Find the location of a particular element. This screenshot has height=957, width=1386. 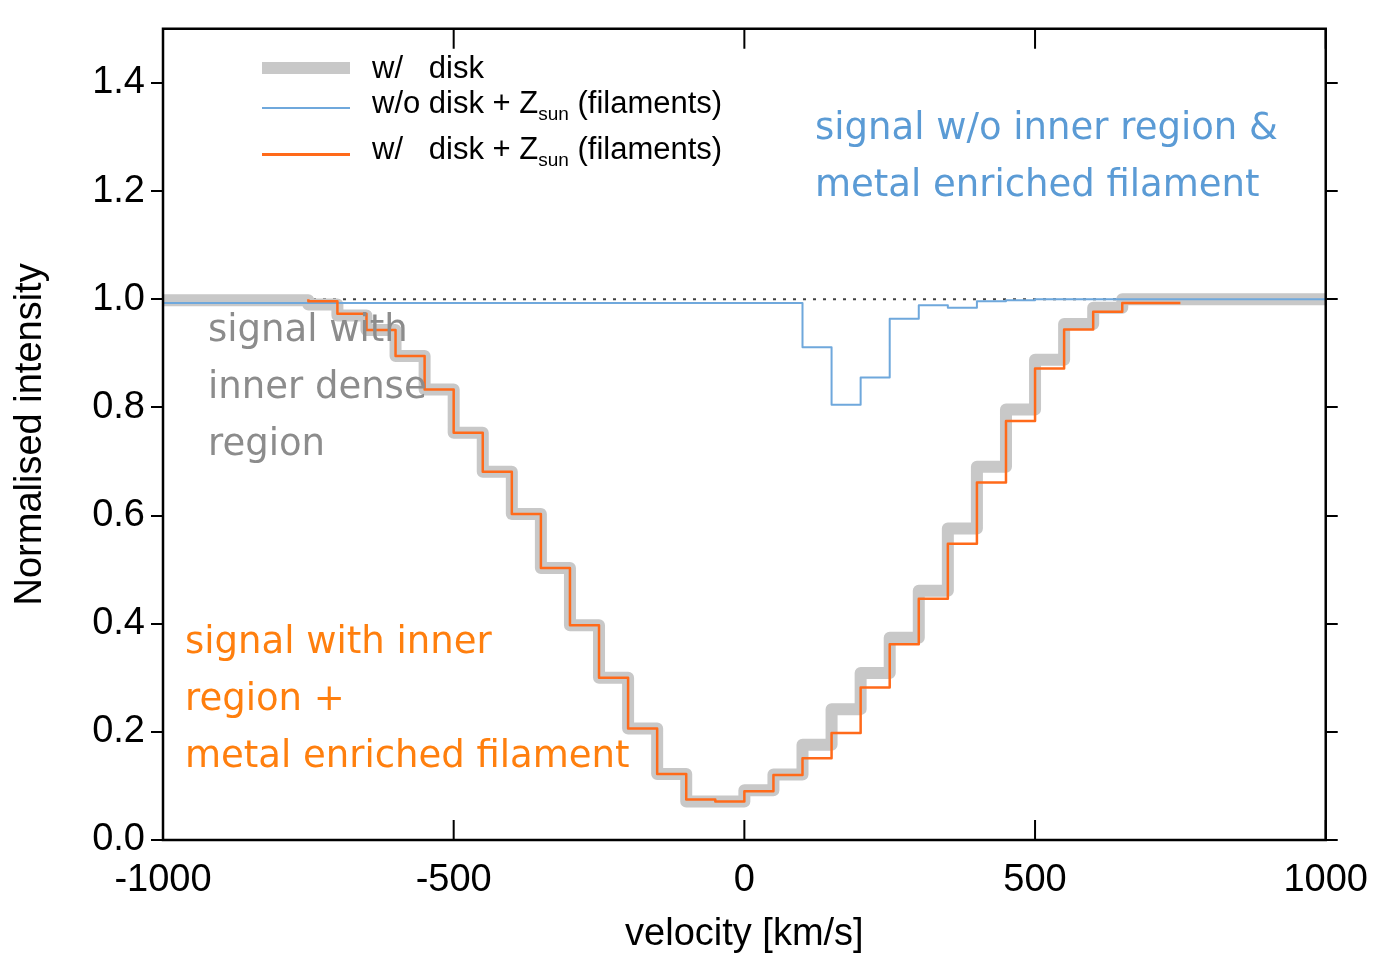

legend-label: w/ disk is located at coordinates (428, 67).